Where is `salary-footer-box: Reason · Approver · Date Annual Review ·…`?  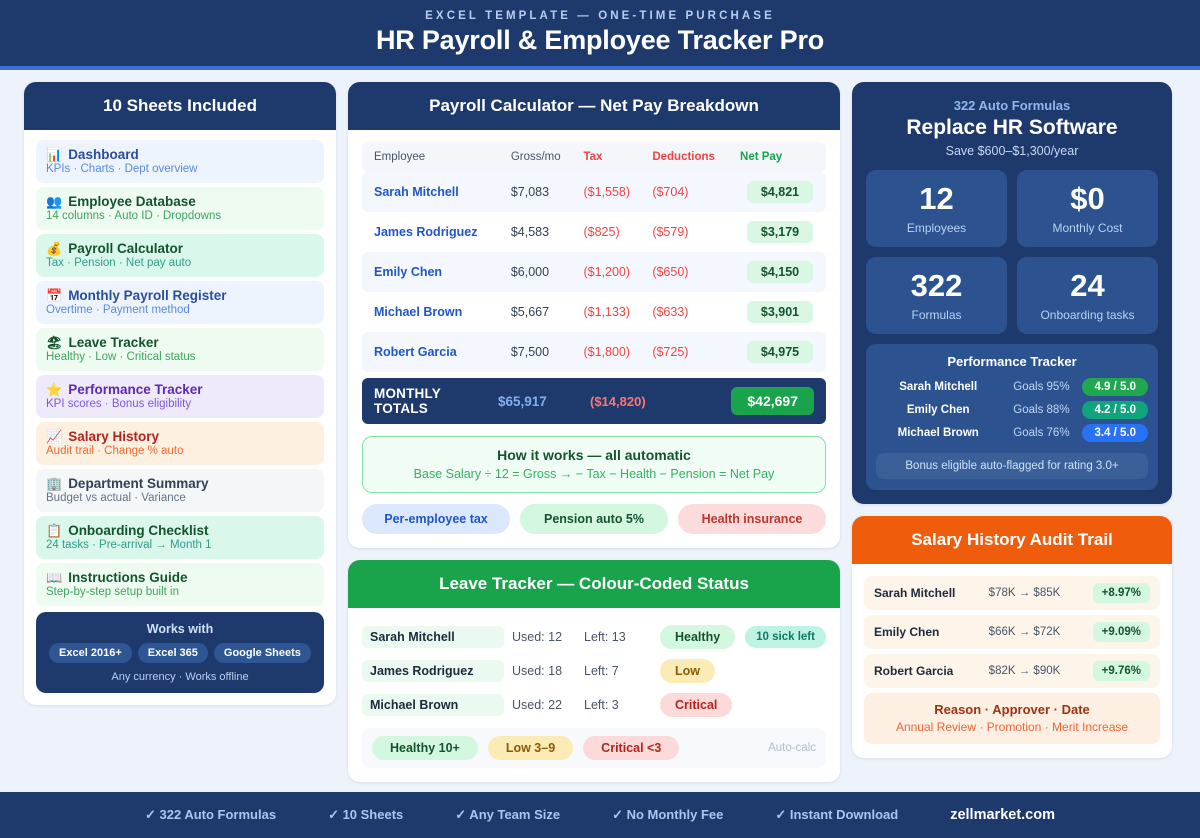 salary-footer-box: Reason · Approver · Date Annual Review ·… is located at coordinates (1012, 718).